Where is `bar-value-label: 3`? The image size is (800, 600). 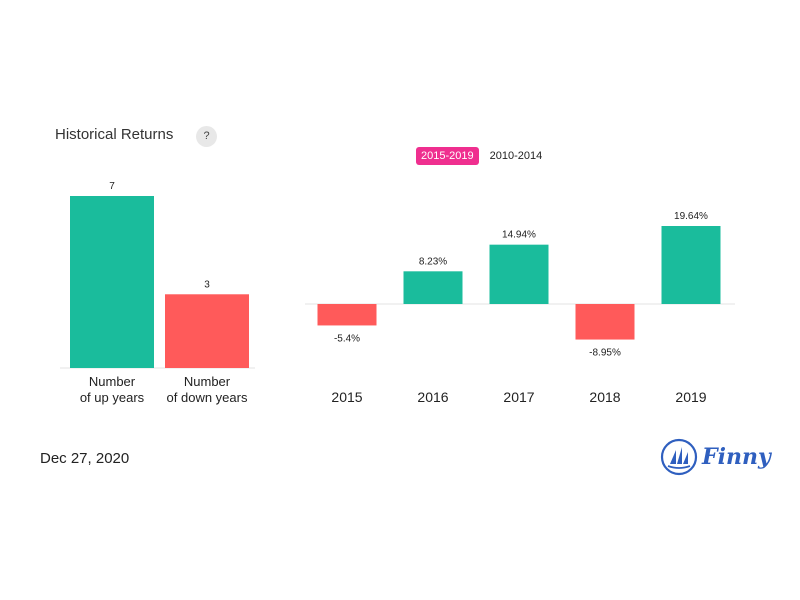
bar-value-label: 3 is located at coordinates (207, 284).